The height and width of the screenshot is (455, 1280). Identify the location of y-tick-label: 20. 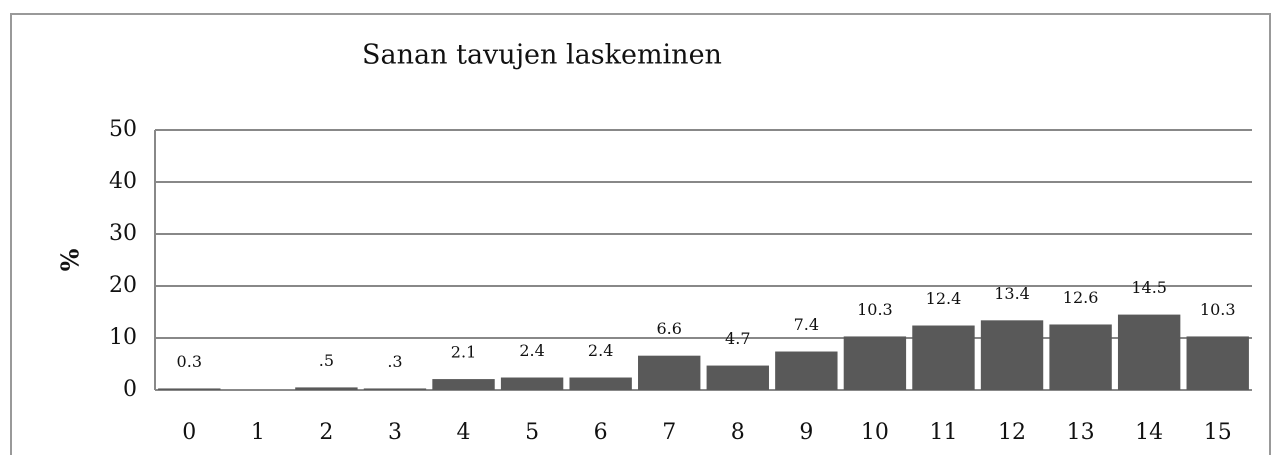
(123, 285).